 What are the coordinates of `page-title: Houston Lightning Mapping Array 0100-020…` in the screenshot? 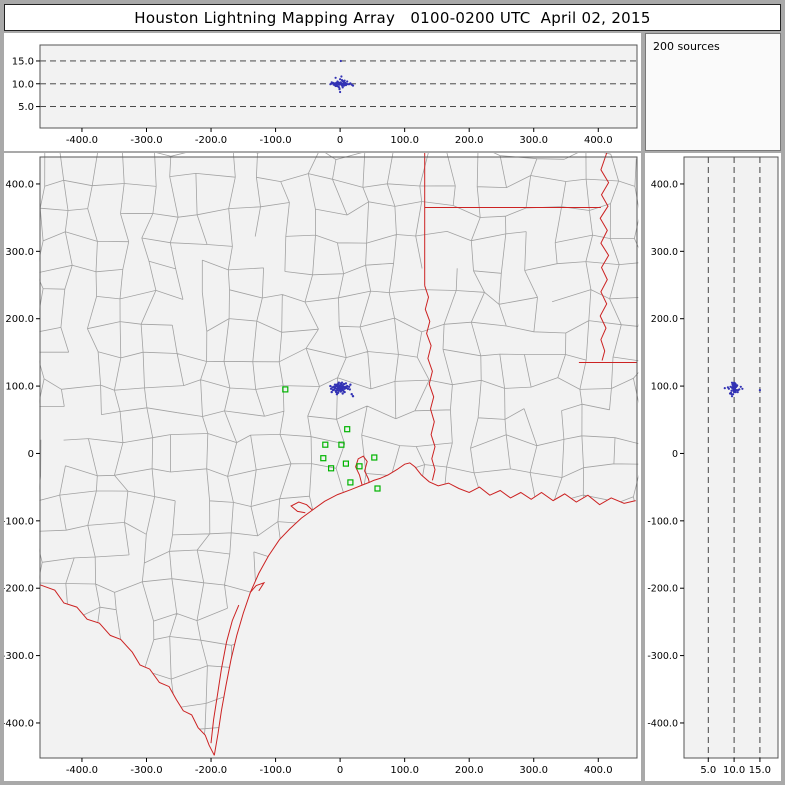 It's located at (392, 17).